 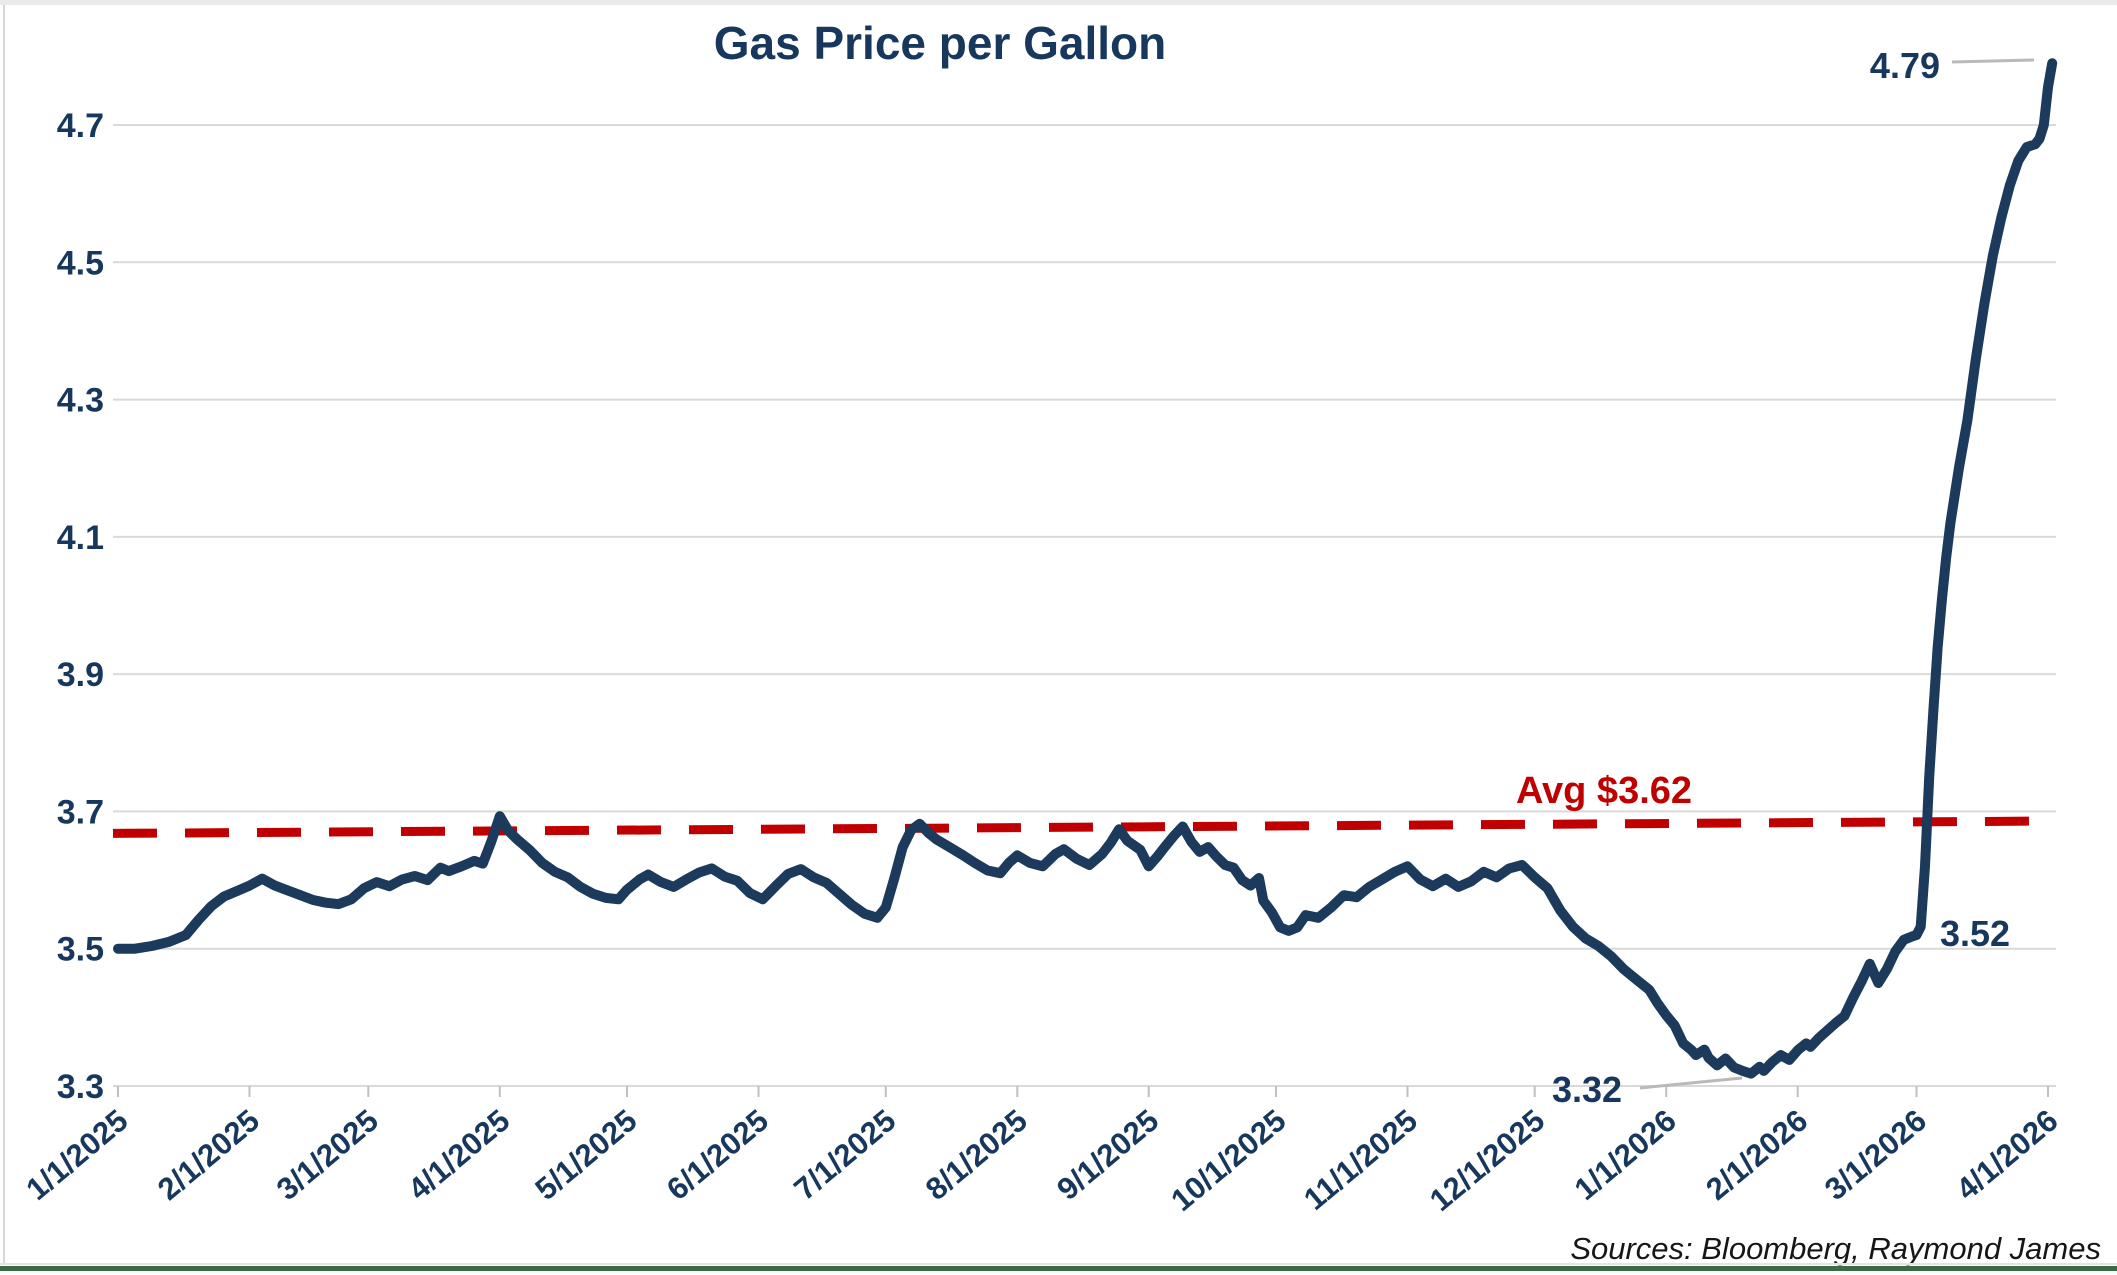 I want to click on x-tick-label: 8/1/2025, so click(x=976, y=1155).